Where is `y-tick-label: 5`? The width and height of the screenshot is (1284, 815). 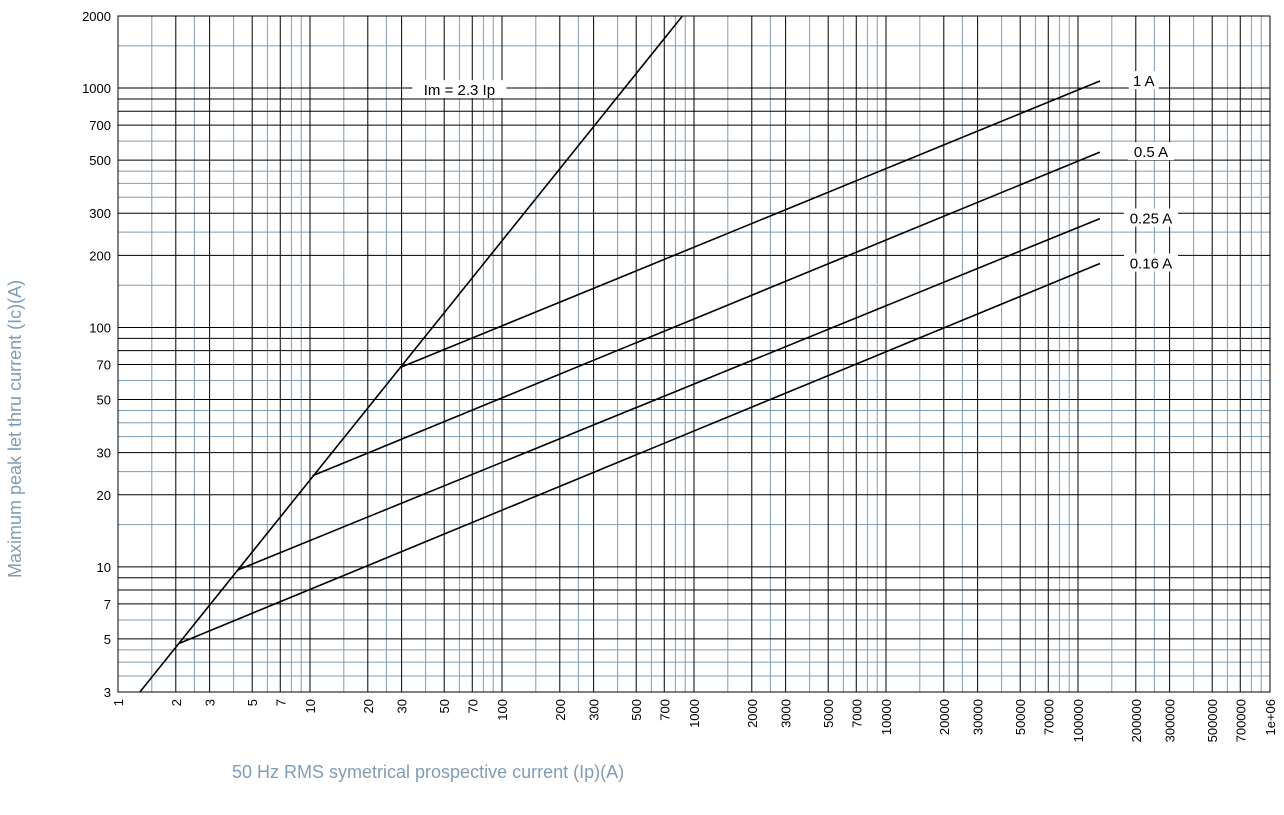
y-tick-label: 5 is located at coordinates (107, 639).